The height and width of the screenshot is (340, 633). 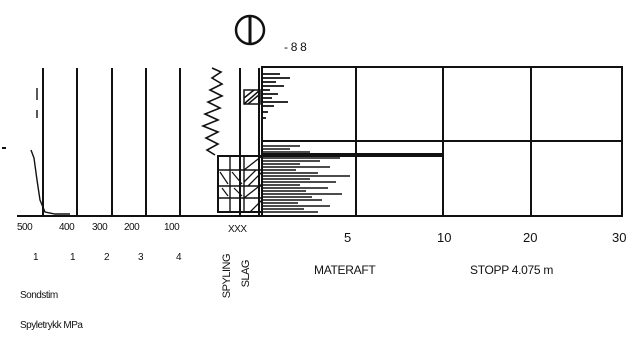 What do you see at coordinates (530, 237) in the screenshot?
I see `right-tick-20: 20` at bounding box center [530, 237].